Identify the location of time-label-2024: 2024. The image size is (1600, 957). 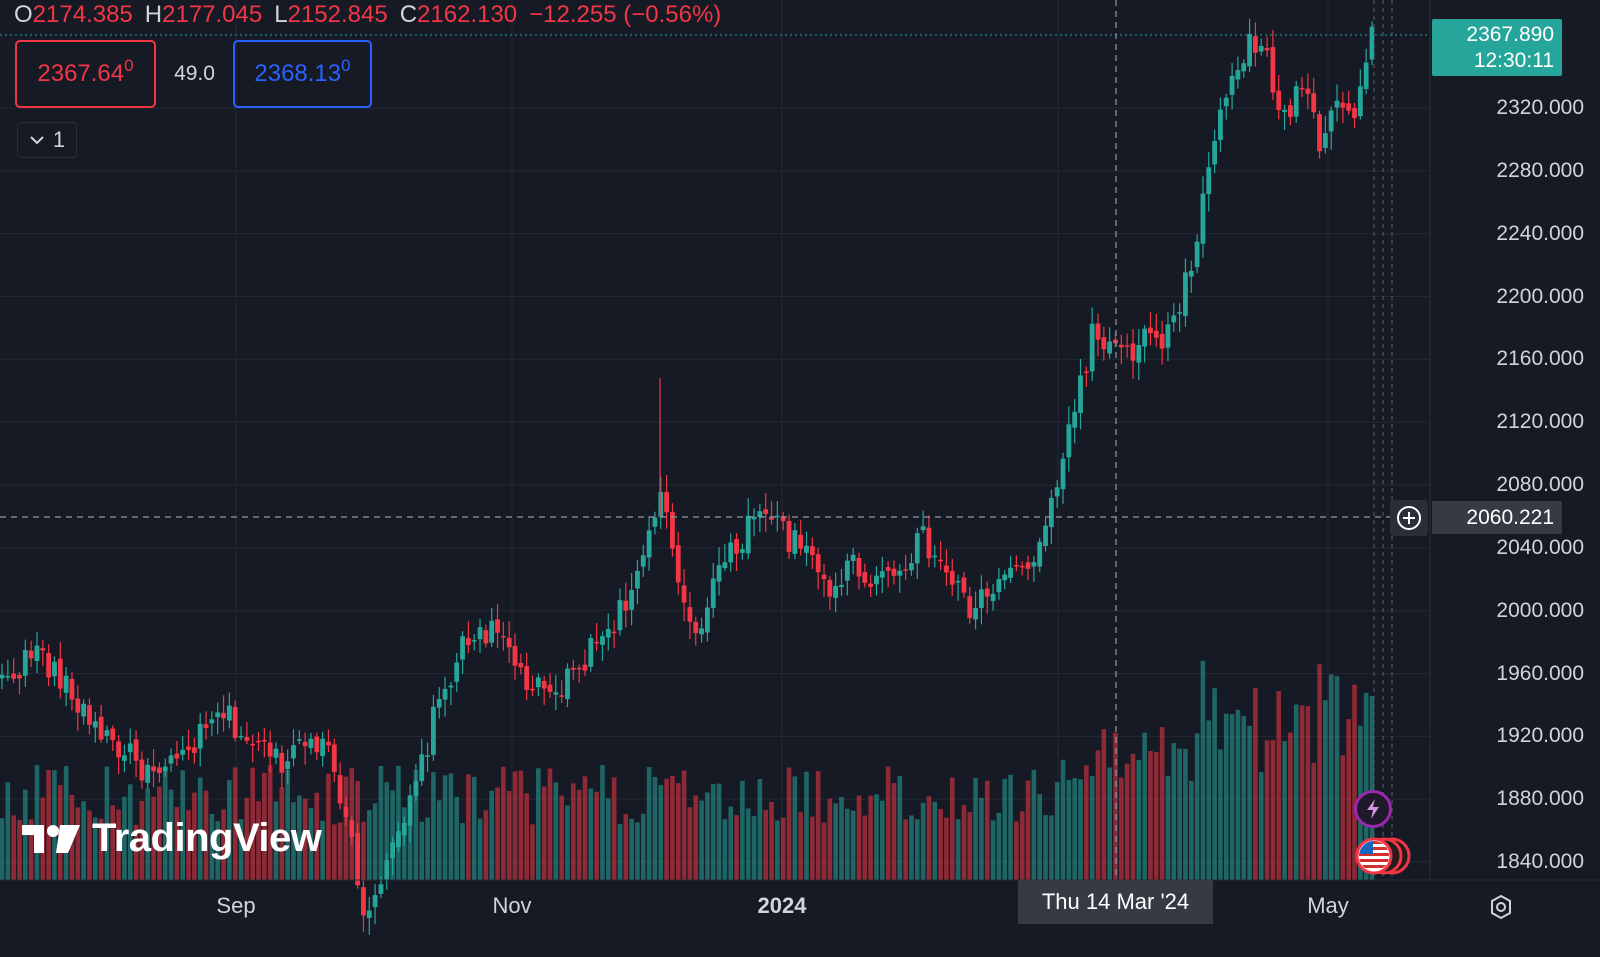
(782, 905).